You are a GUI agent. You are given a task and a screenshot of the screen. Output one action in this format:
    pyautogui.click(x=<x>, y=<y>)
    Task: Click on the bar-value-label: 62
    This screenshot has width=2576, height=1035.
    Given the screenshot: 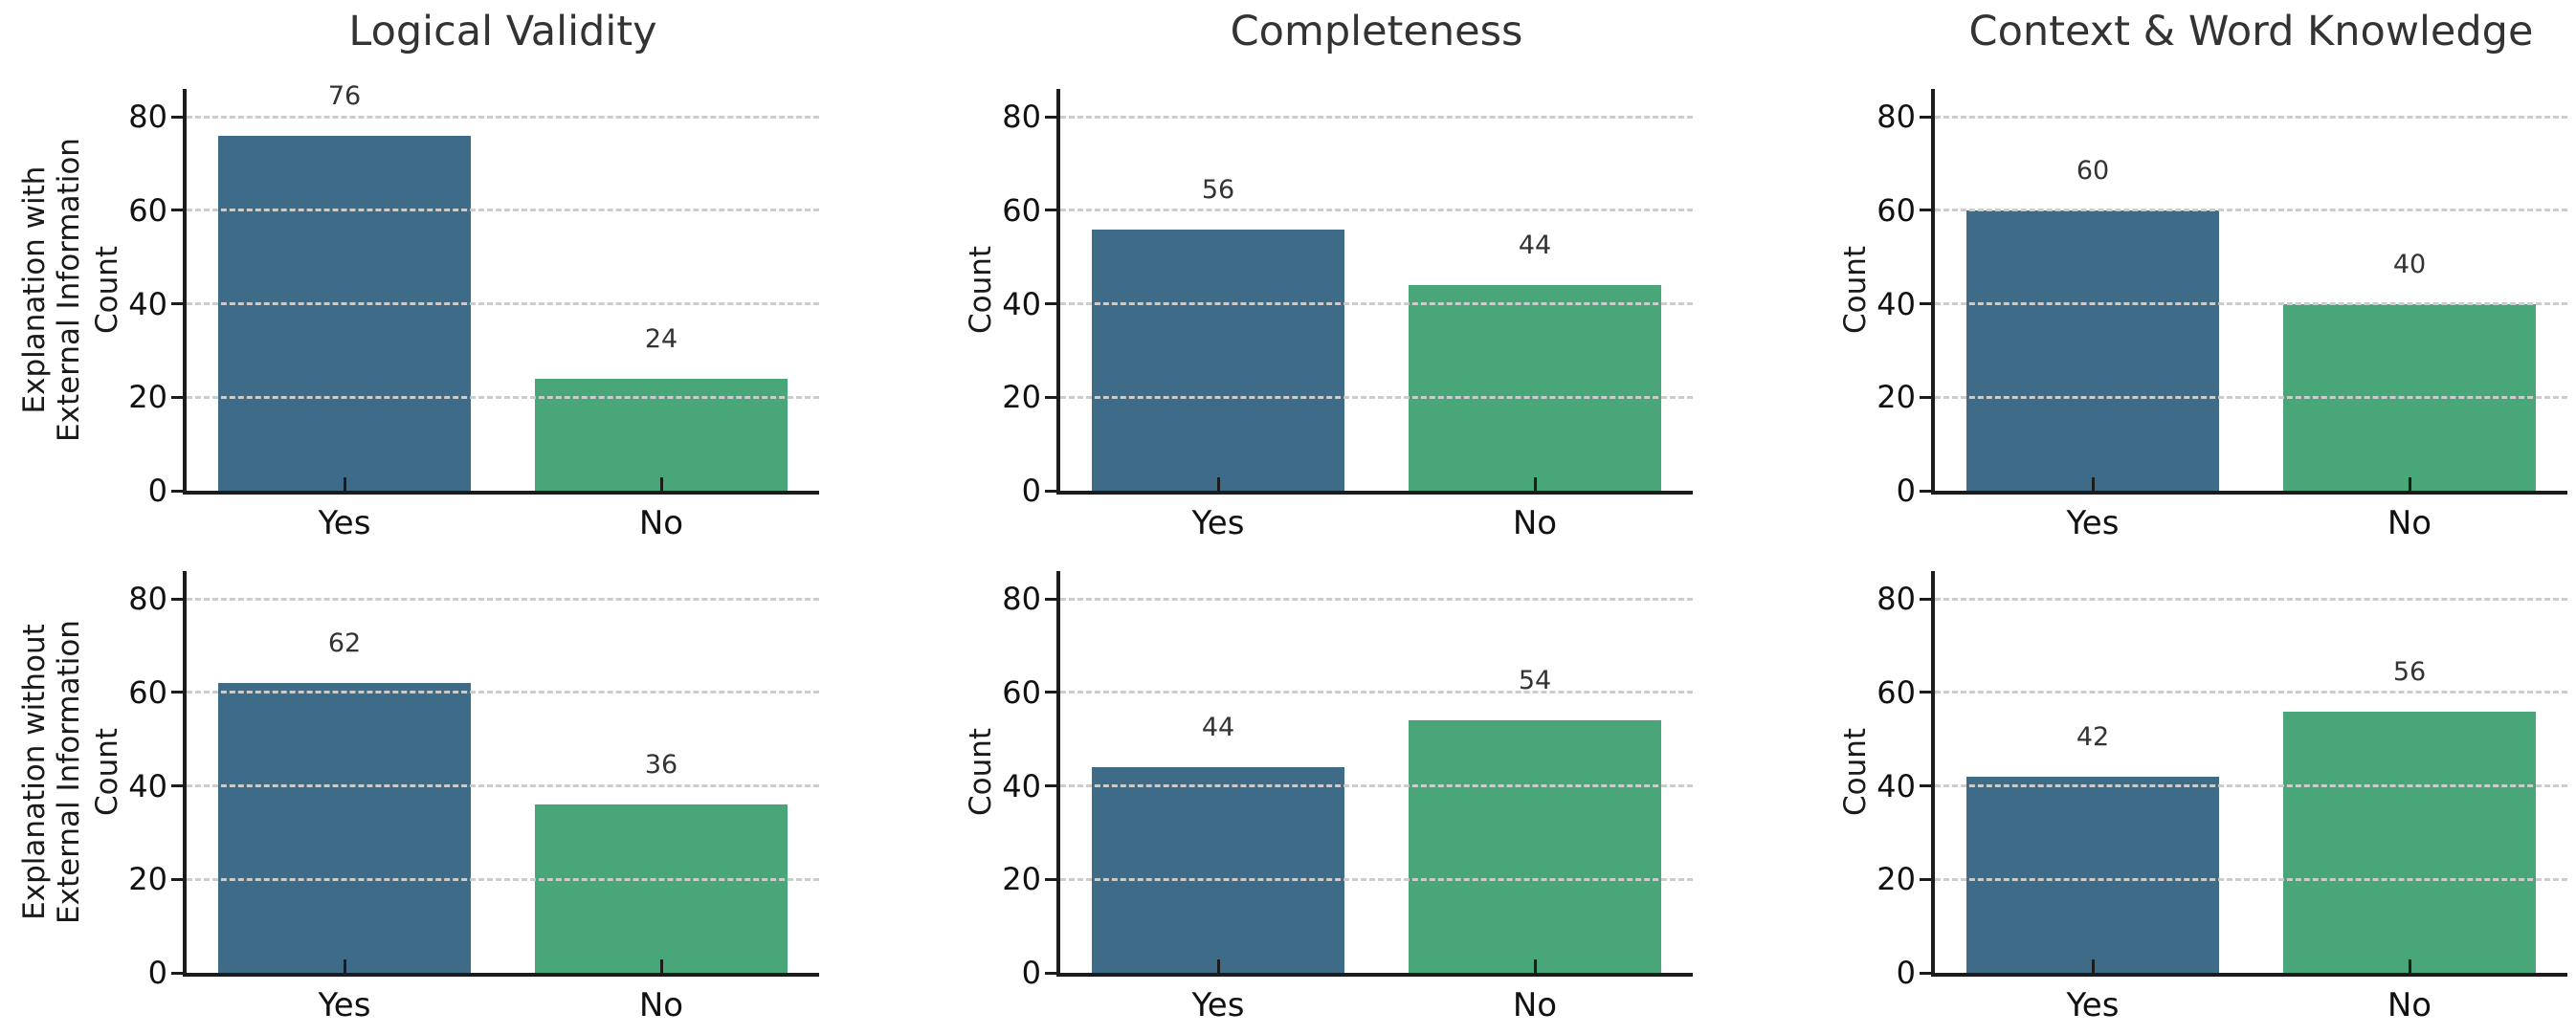 What is the action you would take?
    pyautogui.click(x=344, y=643)
    